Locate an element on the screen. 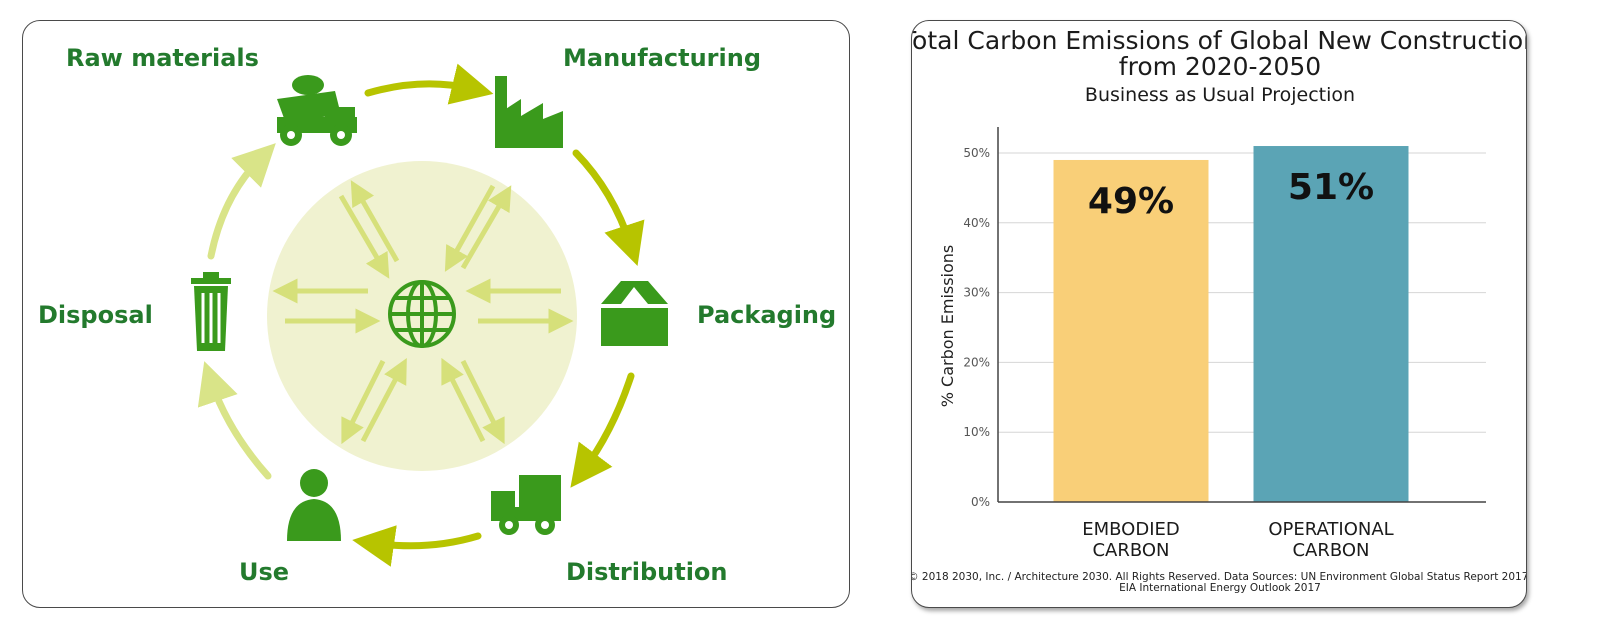 The width and height of the screenshot is (1600, 641). category-label-1-1: CARBON is located at coordinates (1330, 550).